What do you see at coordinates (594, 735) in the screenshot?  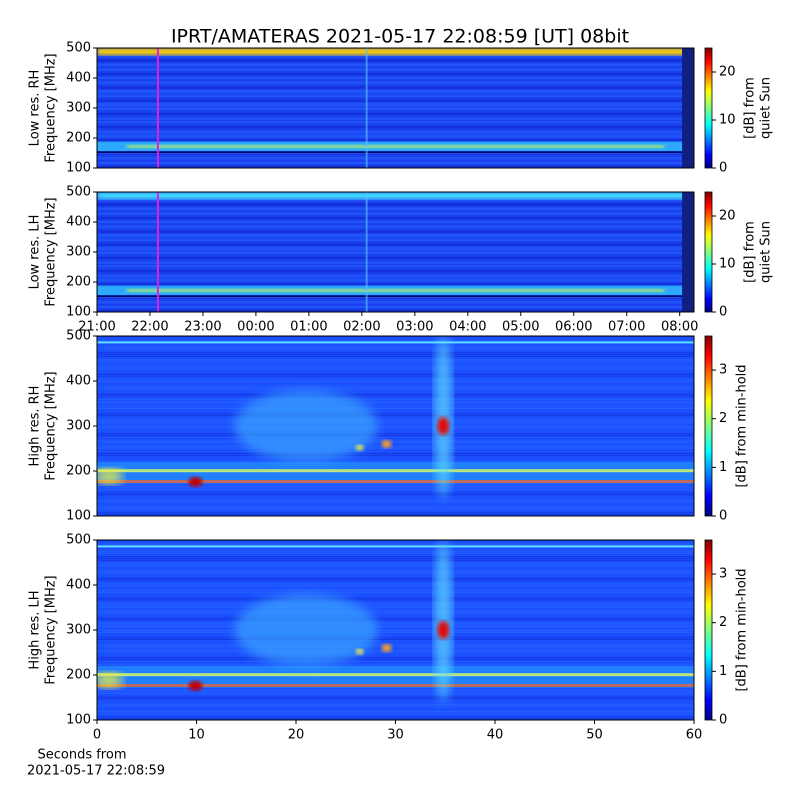 I see `x-tick-label: 50` at bounding box center [594, 735].